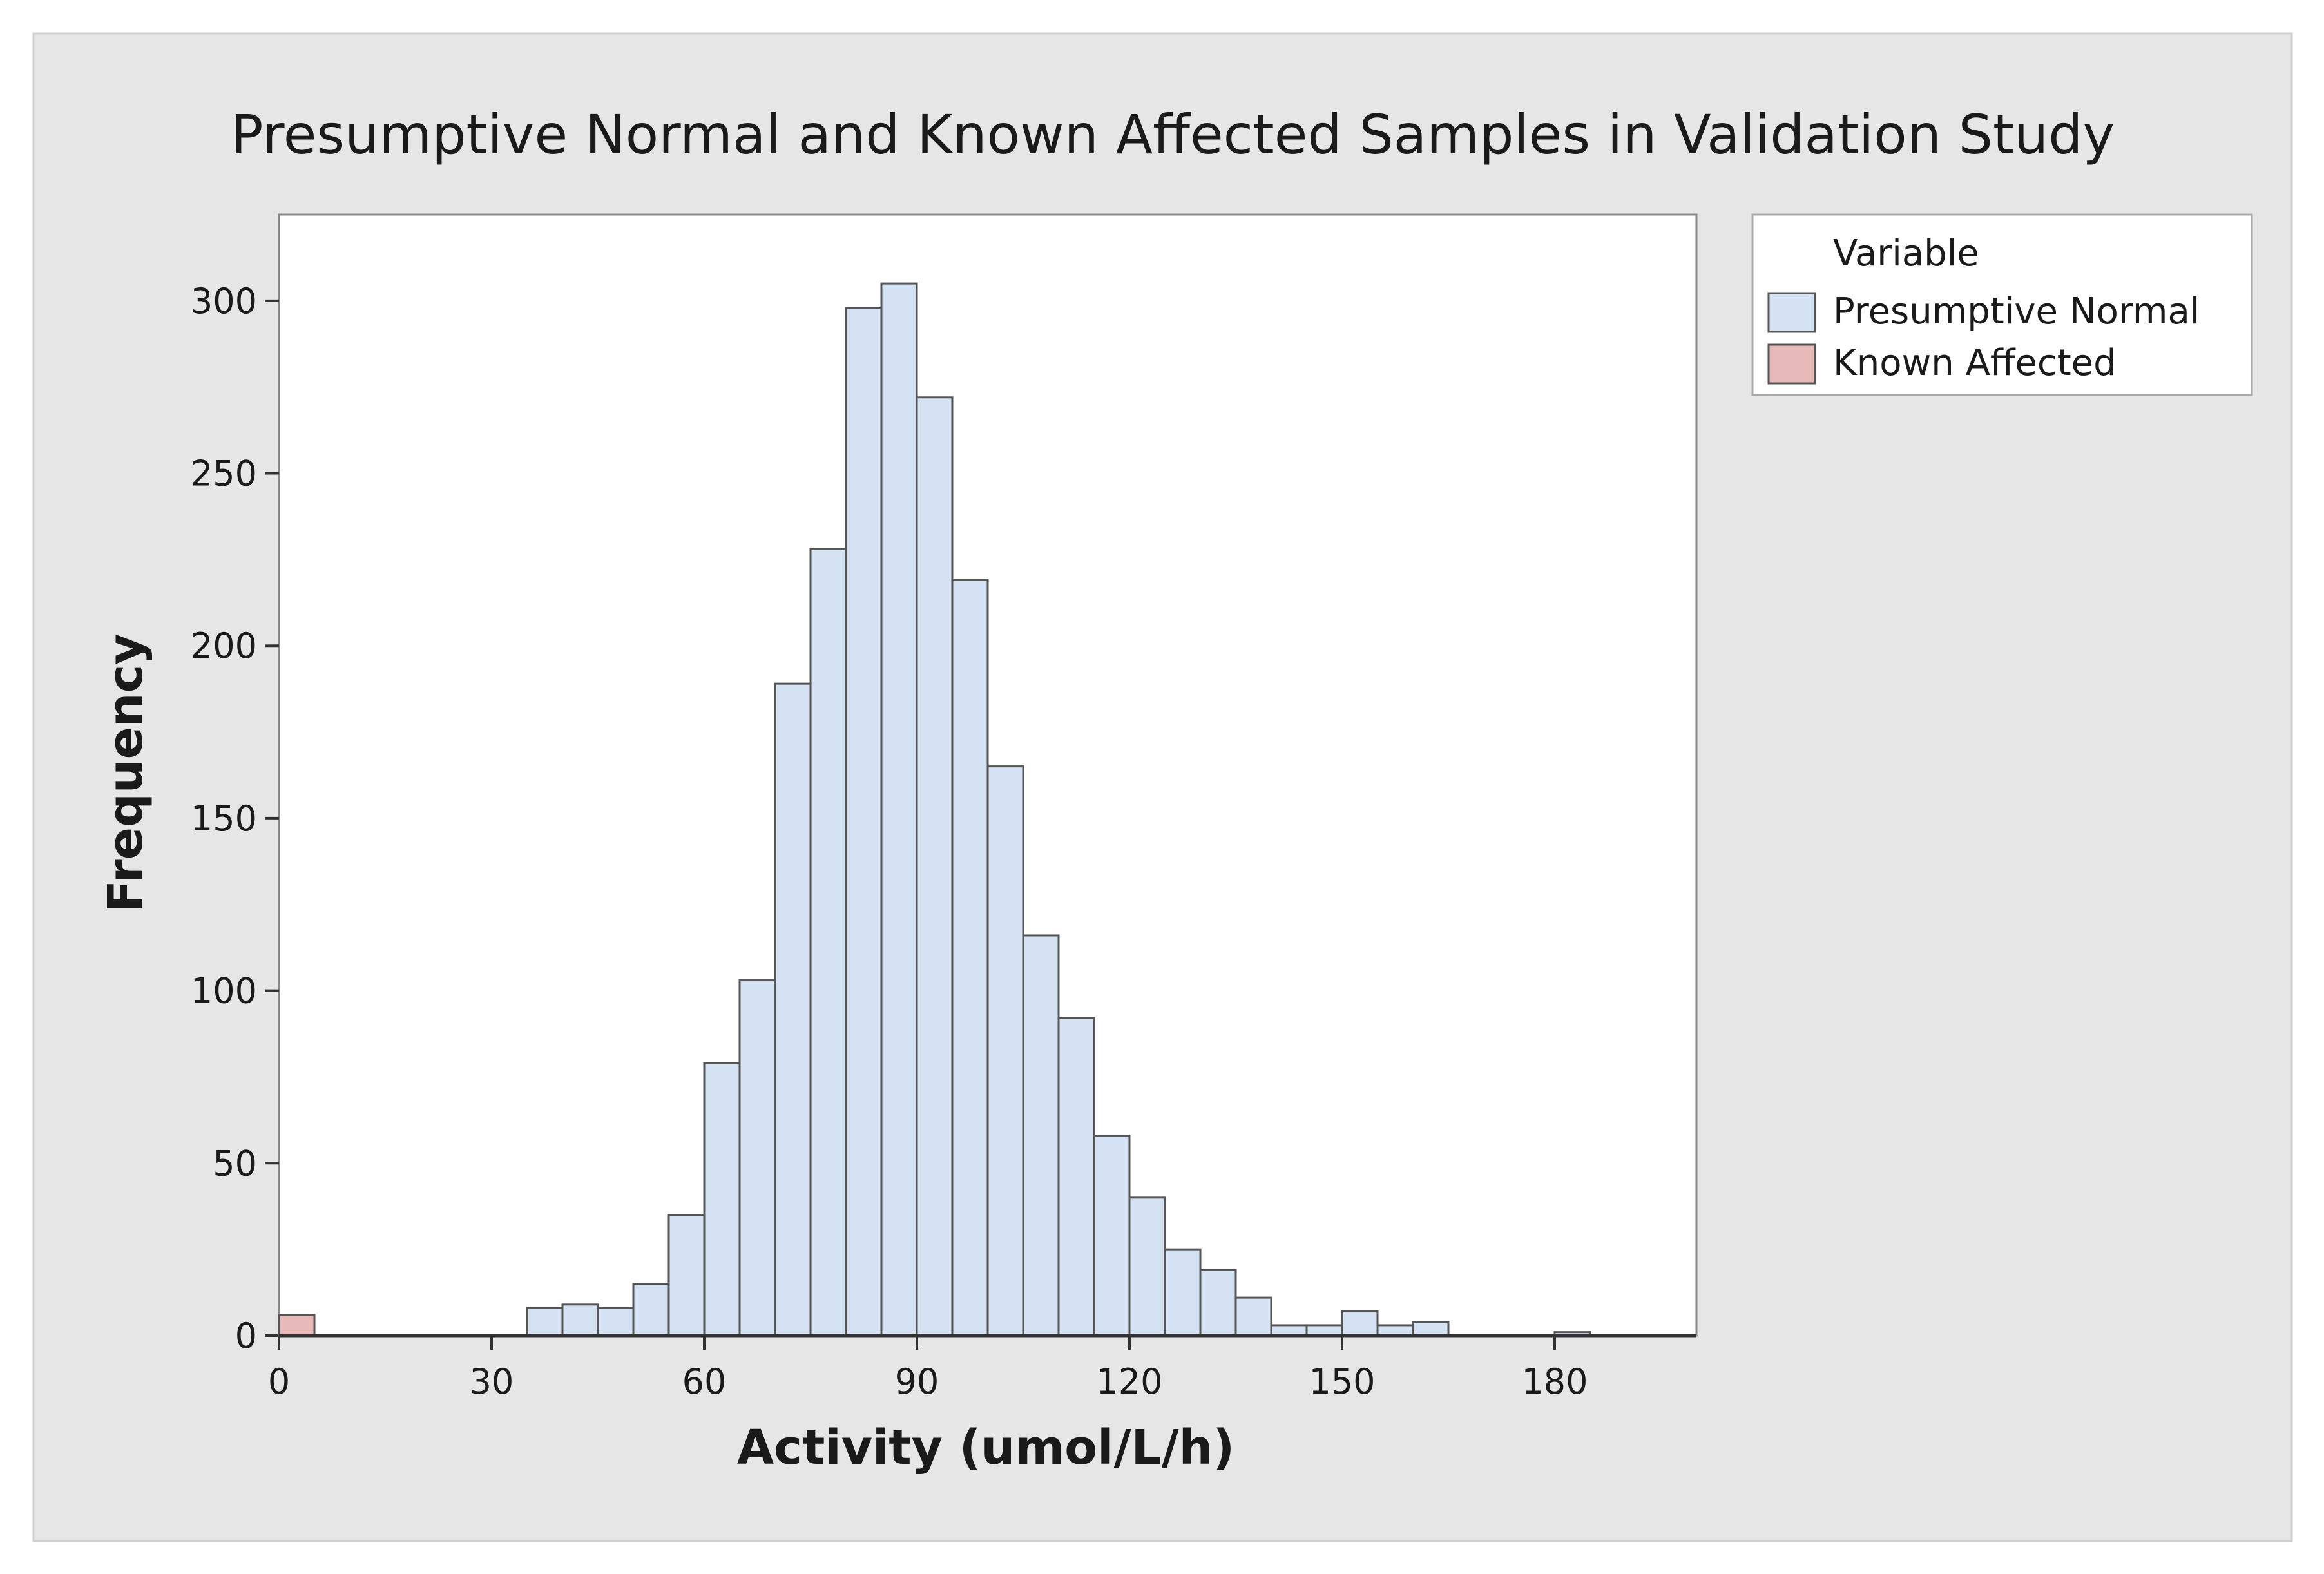 Image resolution: width=2324 pixels, height=1574 pixels. I want to click on x-tick-label: 30, so click(492, 1382).